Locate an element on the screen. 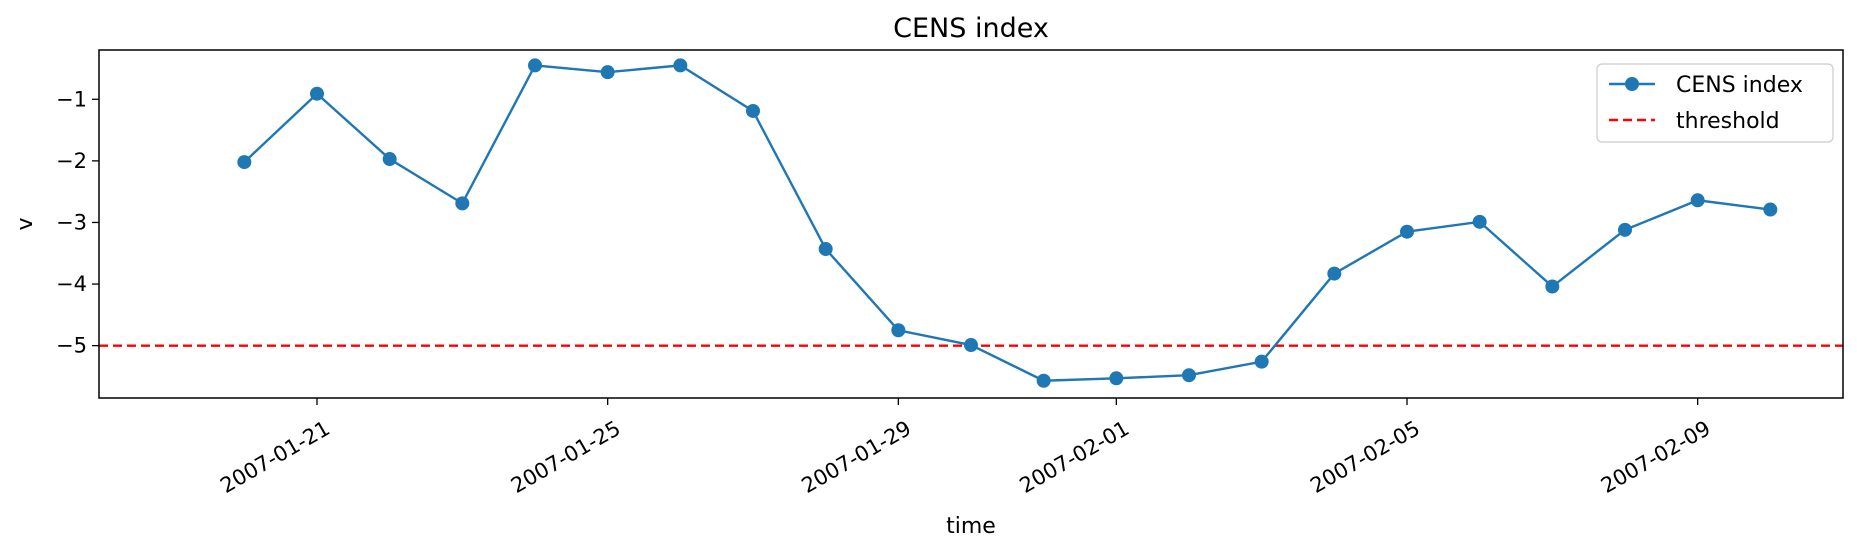 Image resolution: width=1857 pixels, height=552 pixels. legend-label-cens-index: CENS index is located at coordinates (1739, 85).